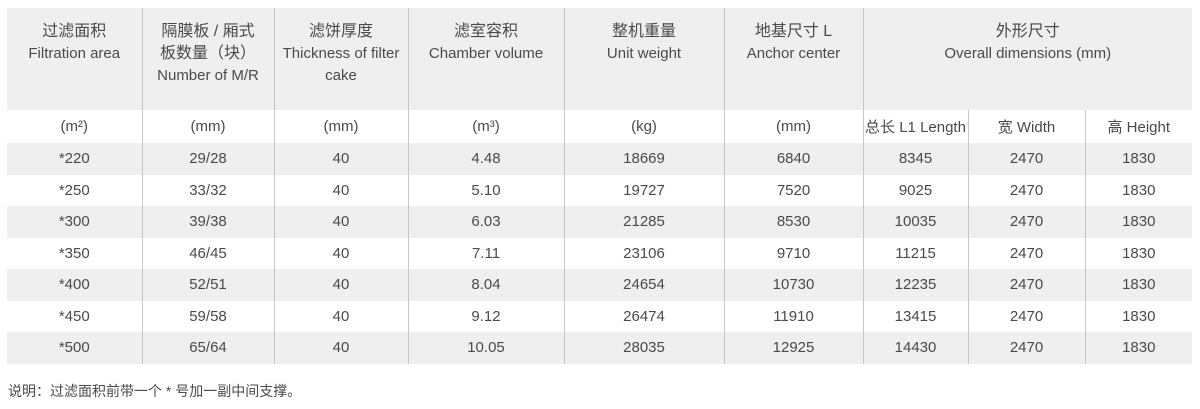 This screenshot has width=1200, height=409. Describe the element at coordinates (793, 253) in the screenshot. I see `cell: 9710` at that location.